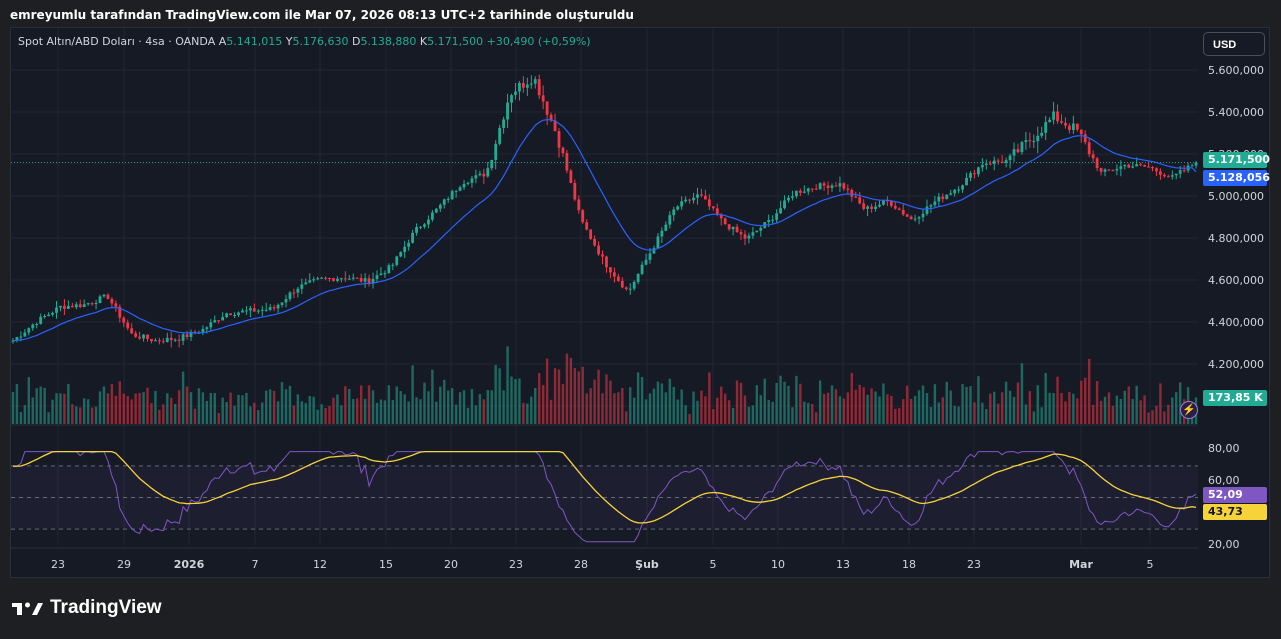 The height and width of the screenshot is (639, 1281). What do you see at coordinates (778, 564) in the screenshot?
I see `time-axis-label: 10` at bounding box center [778, 564].